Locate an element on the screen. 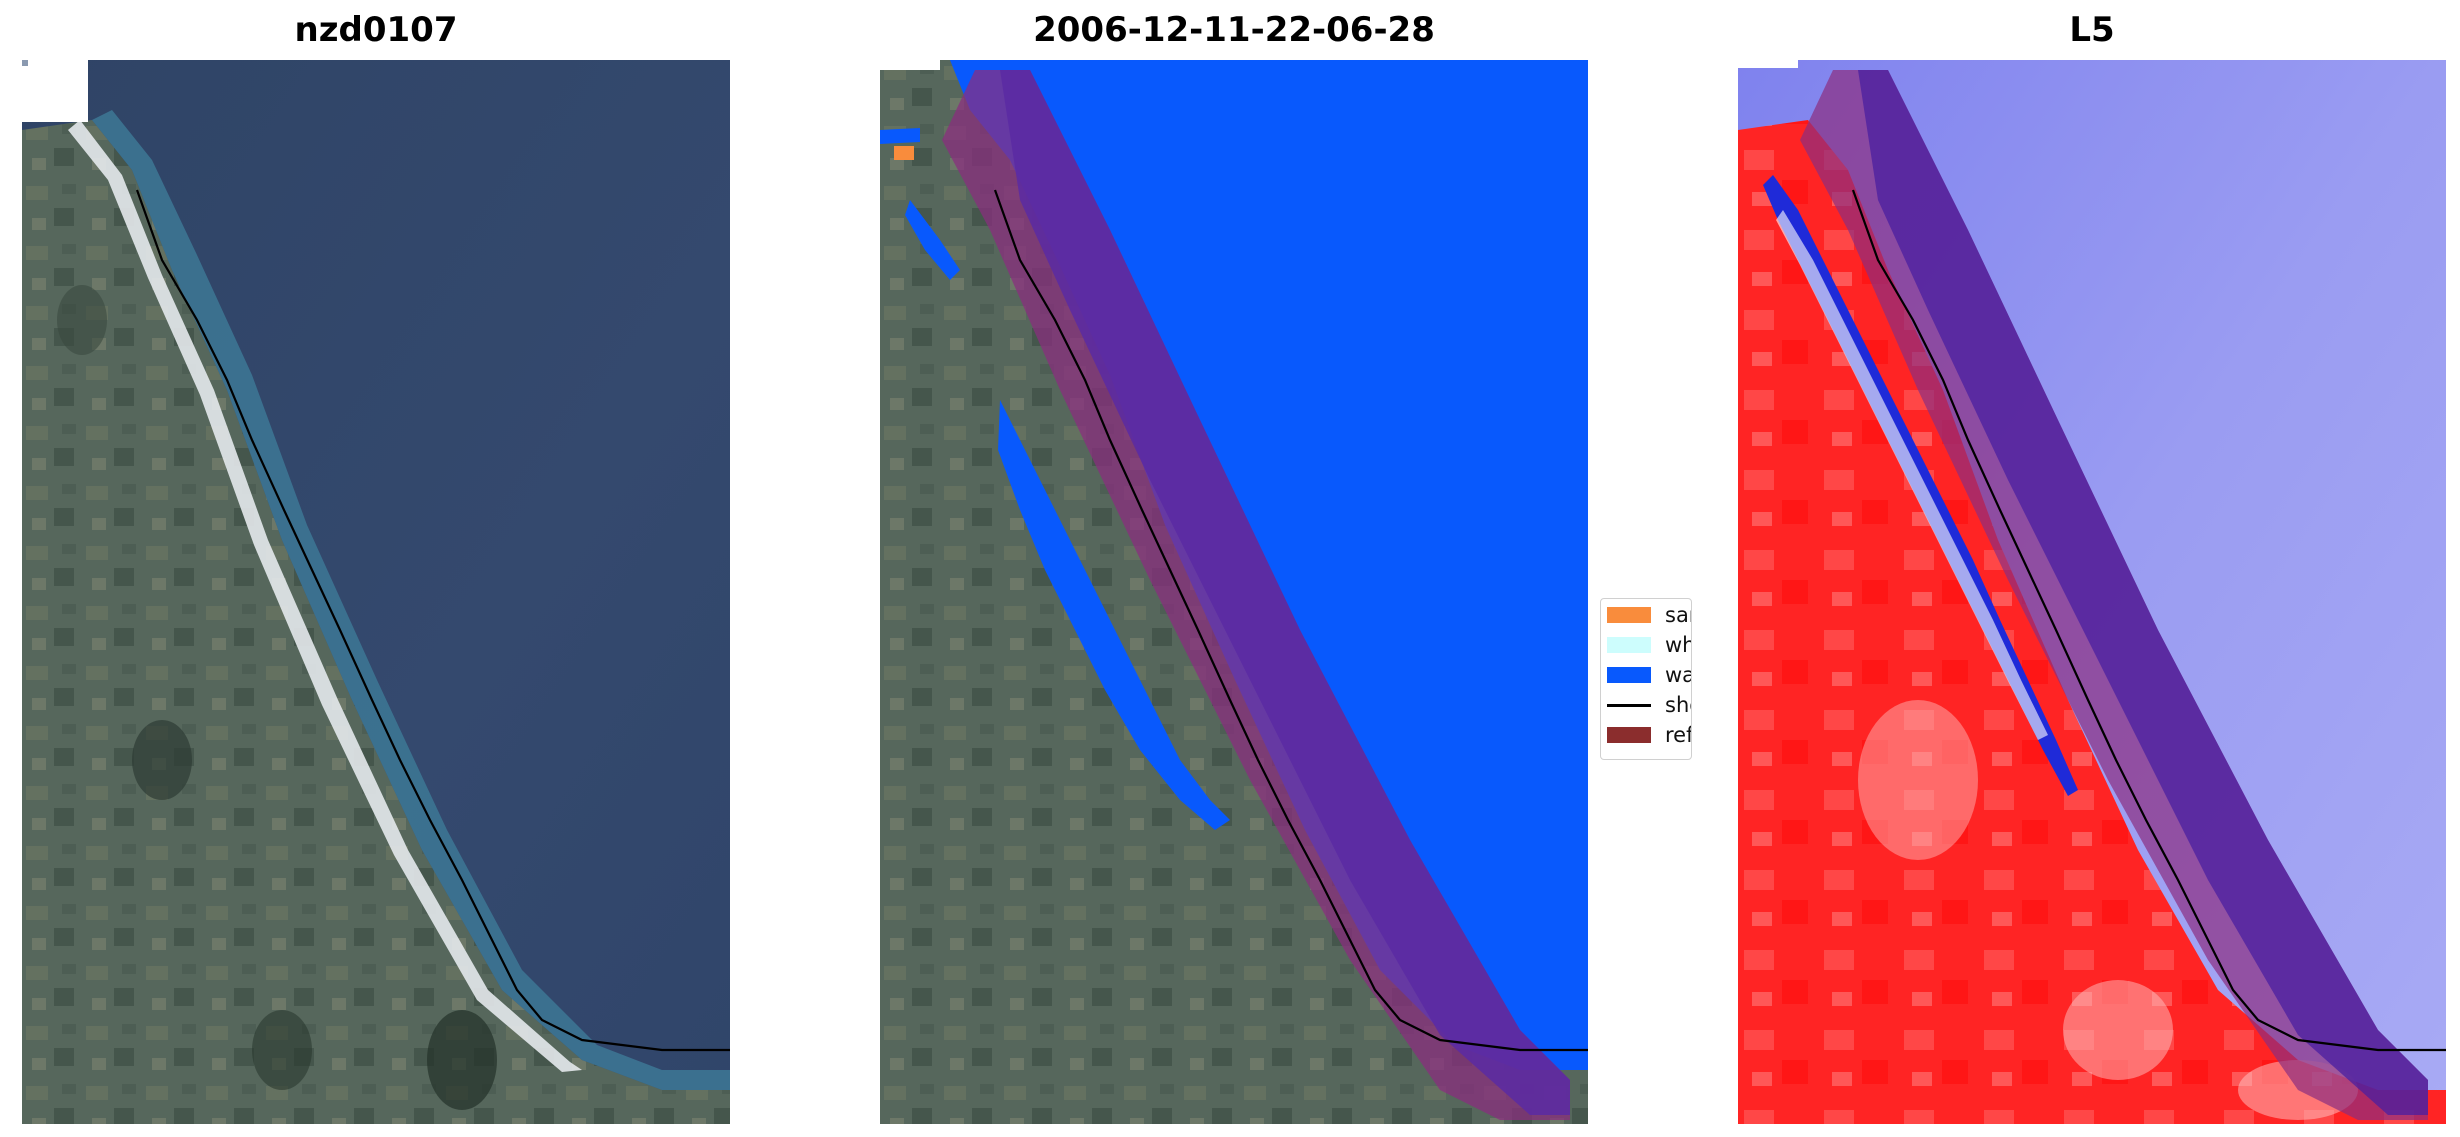 The image size is (2460, 1137). legend-label: reference shoreline buffer is located at coordinates (1678, 735).